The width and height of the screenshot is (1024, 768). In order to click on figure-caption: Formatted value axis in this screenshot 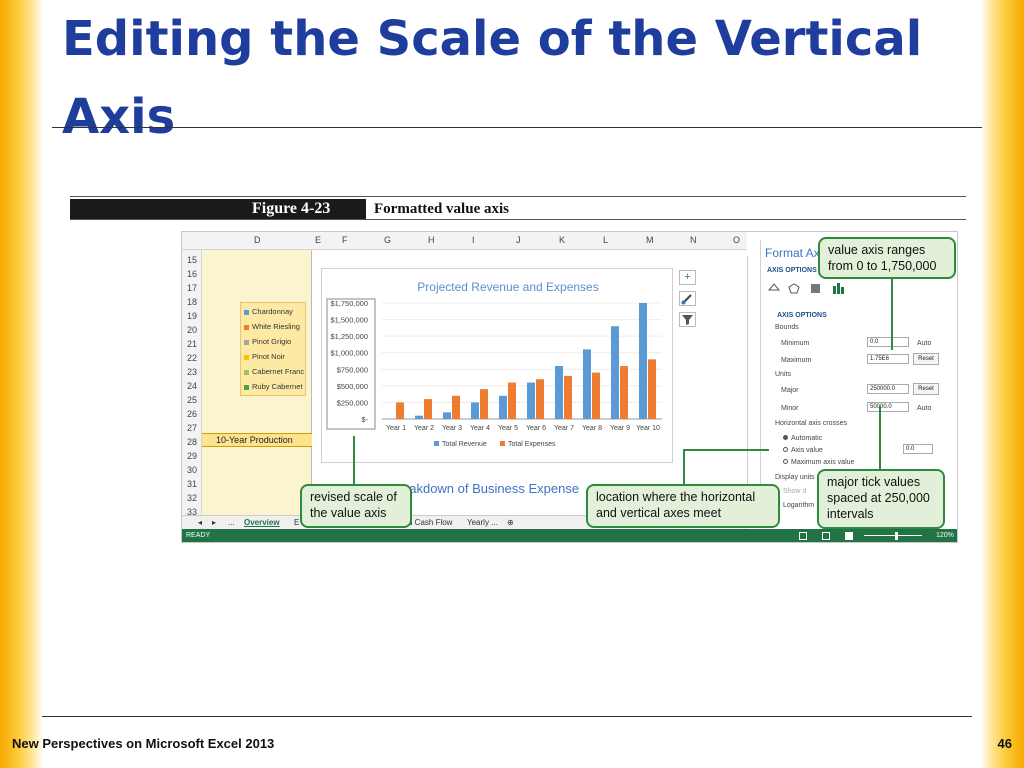, I will do `click(441, 209)`.